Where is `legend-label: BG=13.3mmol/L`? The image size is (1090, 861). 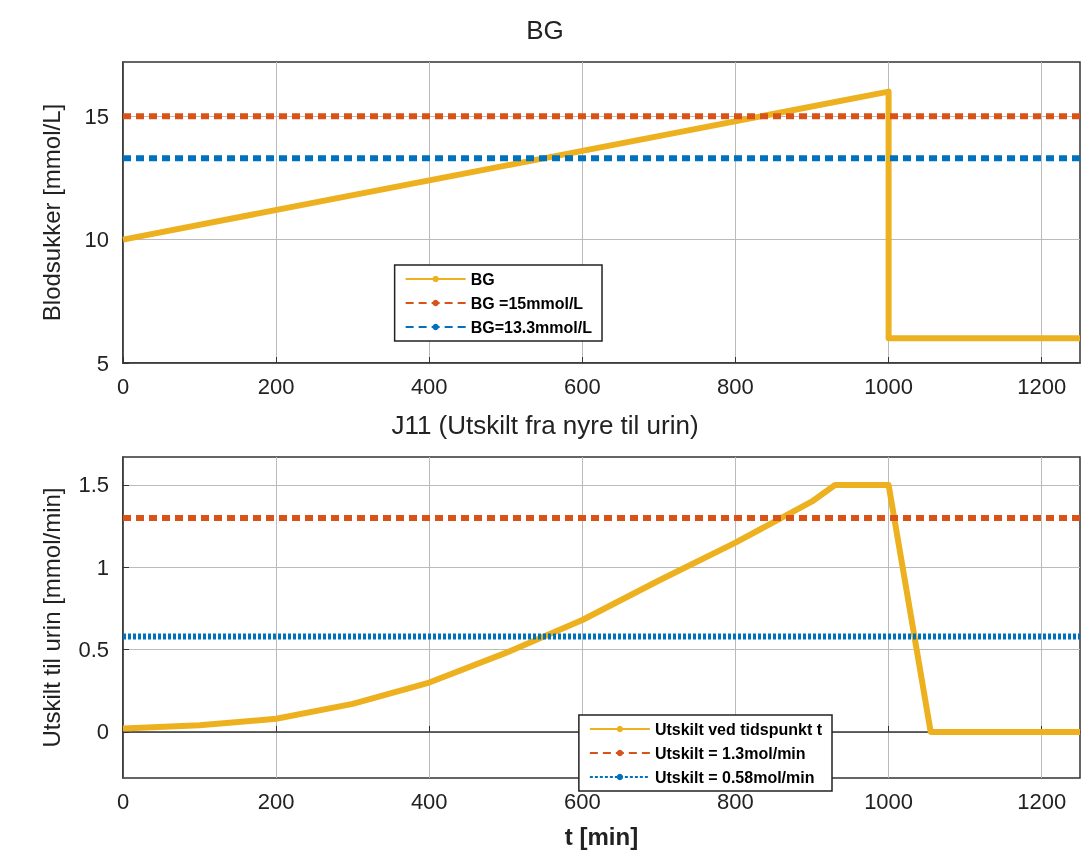
legend-label: BG=13.3mmol/L is located at coordinates (531, 327).